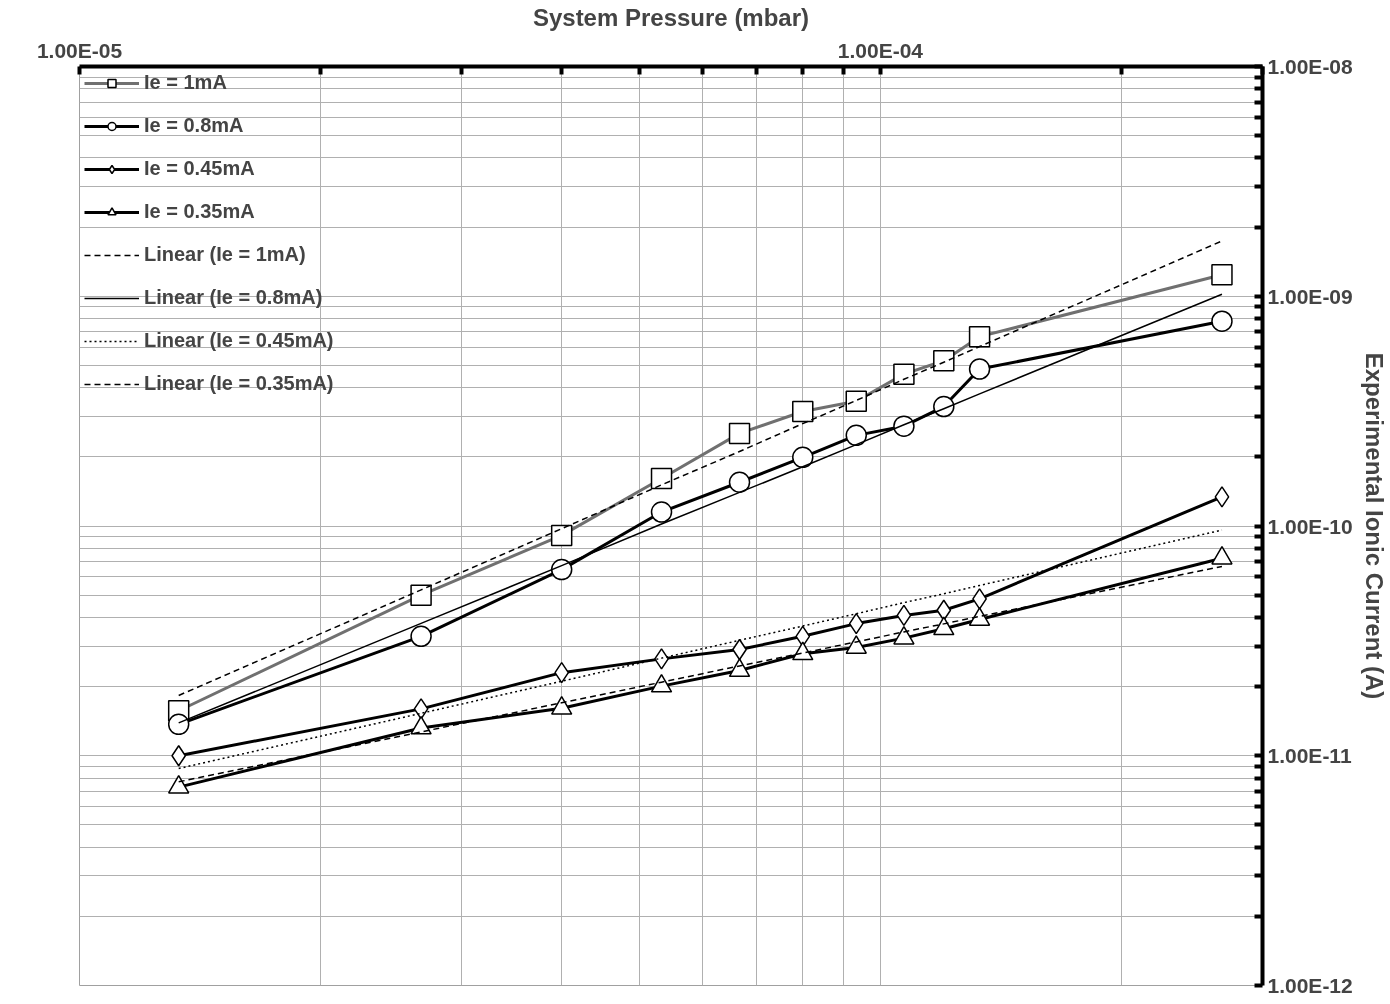 The height and width of the screenshot is (1004, 1390). Describe the element at coordinates (185, 82) in the screenshot. I see `legend-label: Ie = 1mA` at that location.